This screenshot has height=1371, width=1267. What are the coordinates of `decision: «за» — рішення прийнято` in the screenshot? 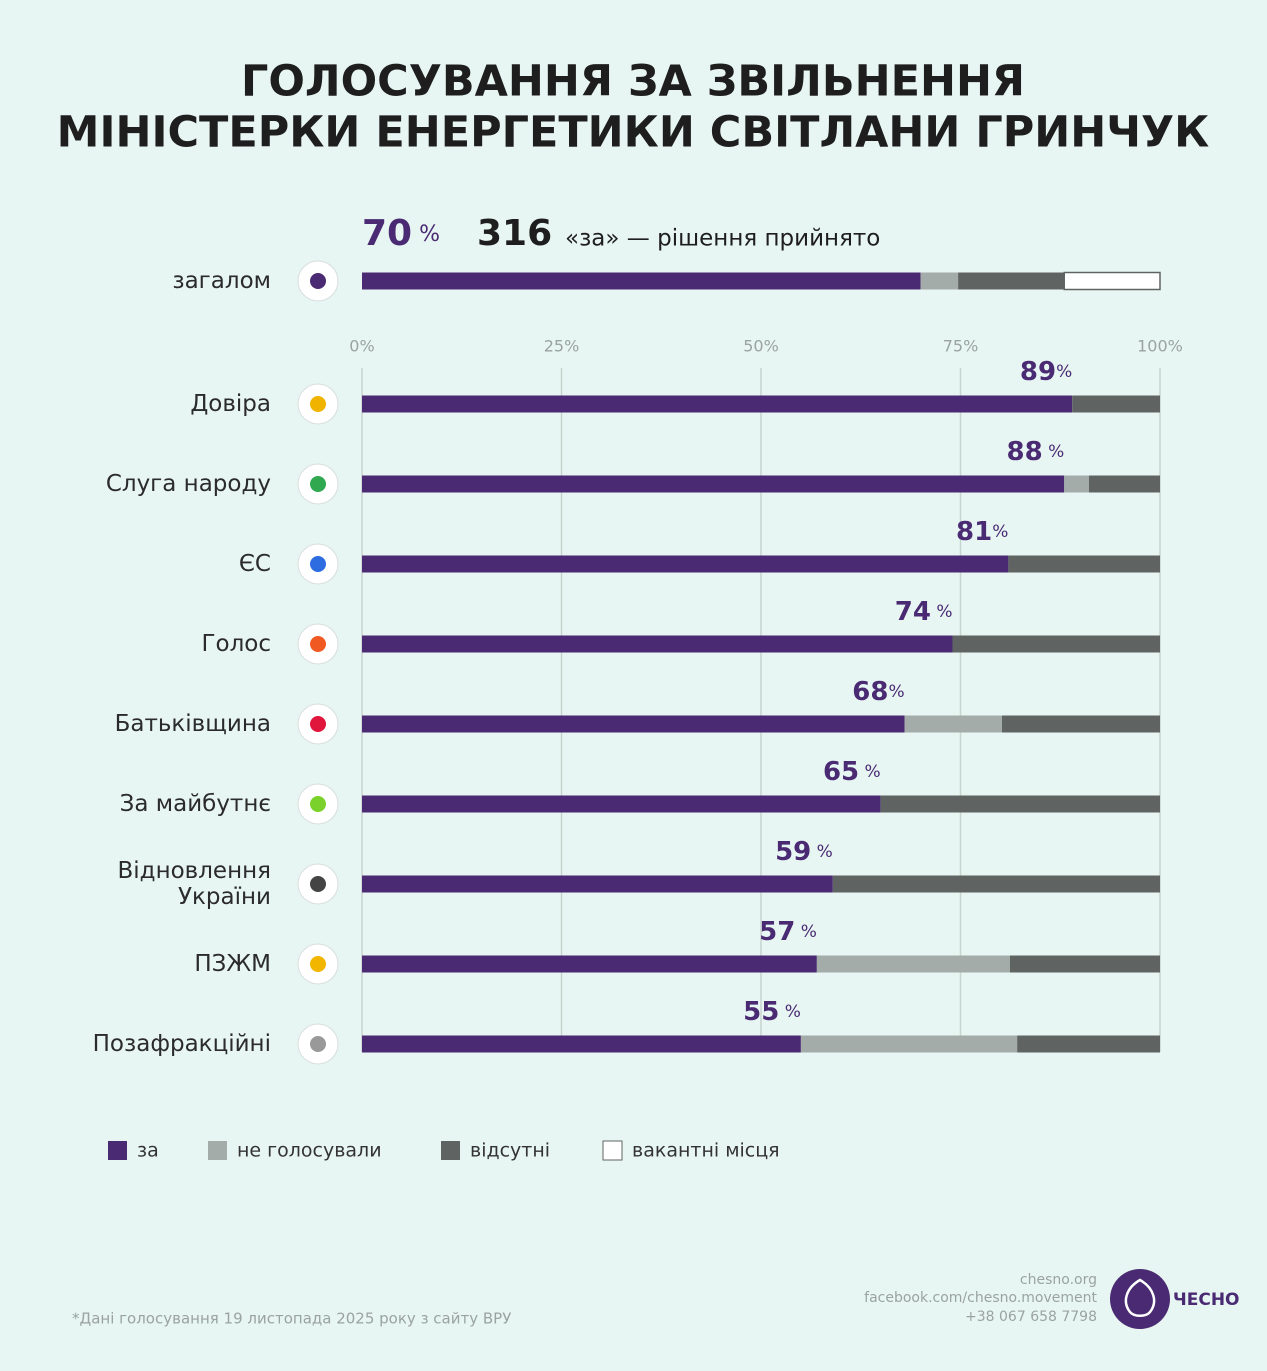 It's located at (722, 239).